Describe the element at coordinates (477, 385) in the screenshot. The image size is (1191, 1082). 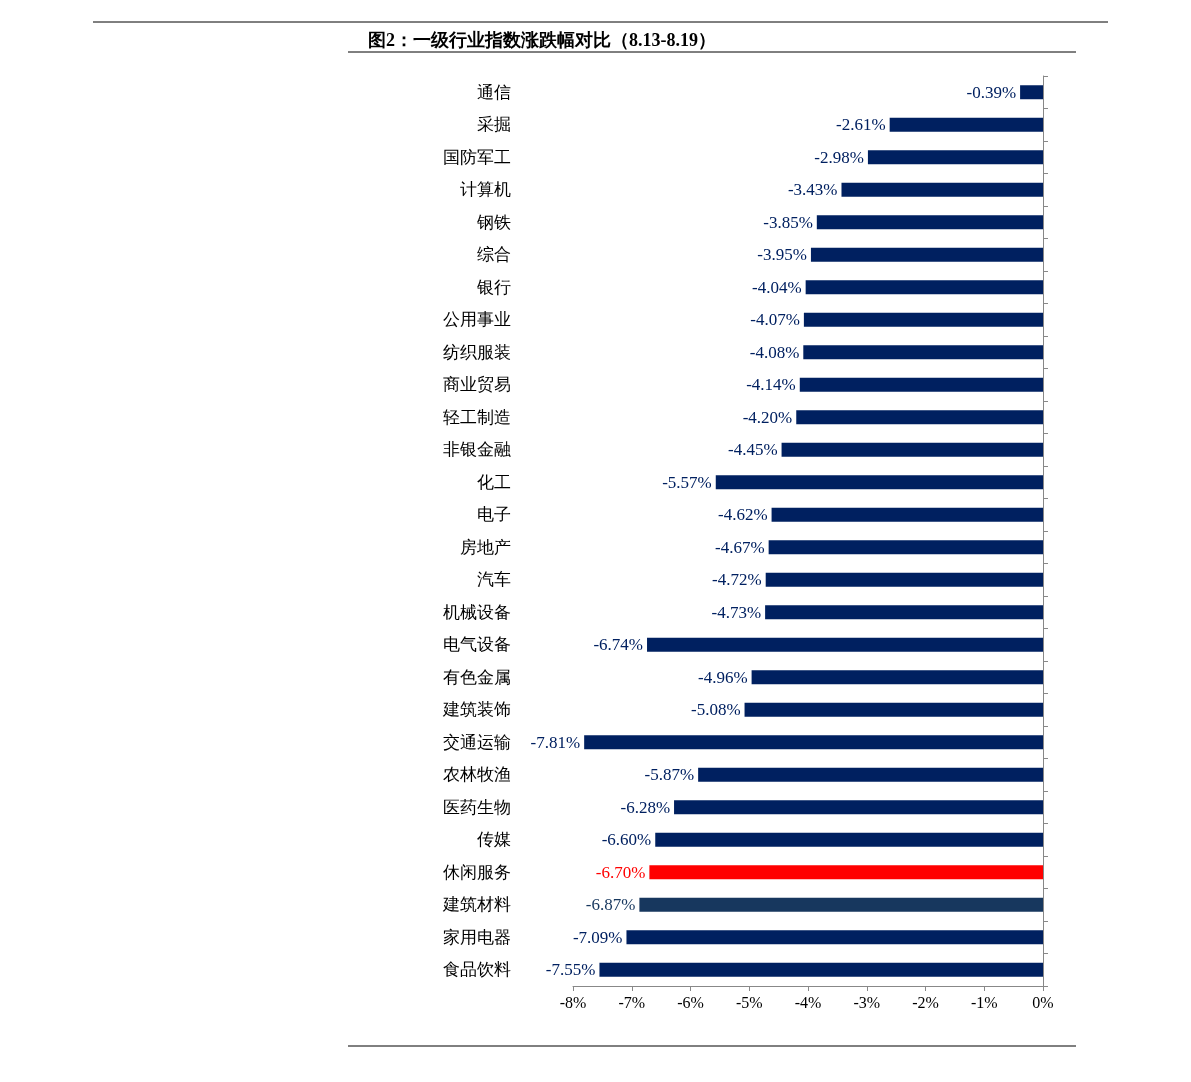
I see `y-tick-label: 商业贸易` at that location.